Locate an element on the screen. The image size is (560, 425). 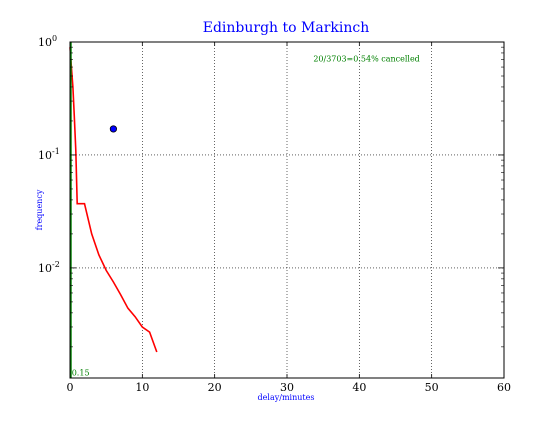
x-tick-label: 50 is located at coordinates (432, 387).